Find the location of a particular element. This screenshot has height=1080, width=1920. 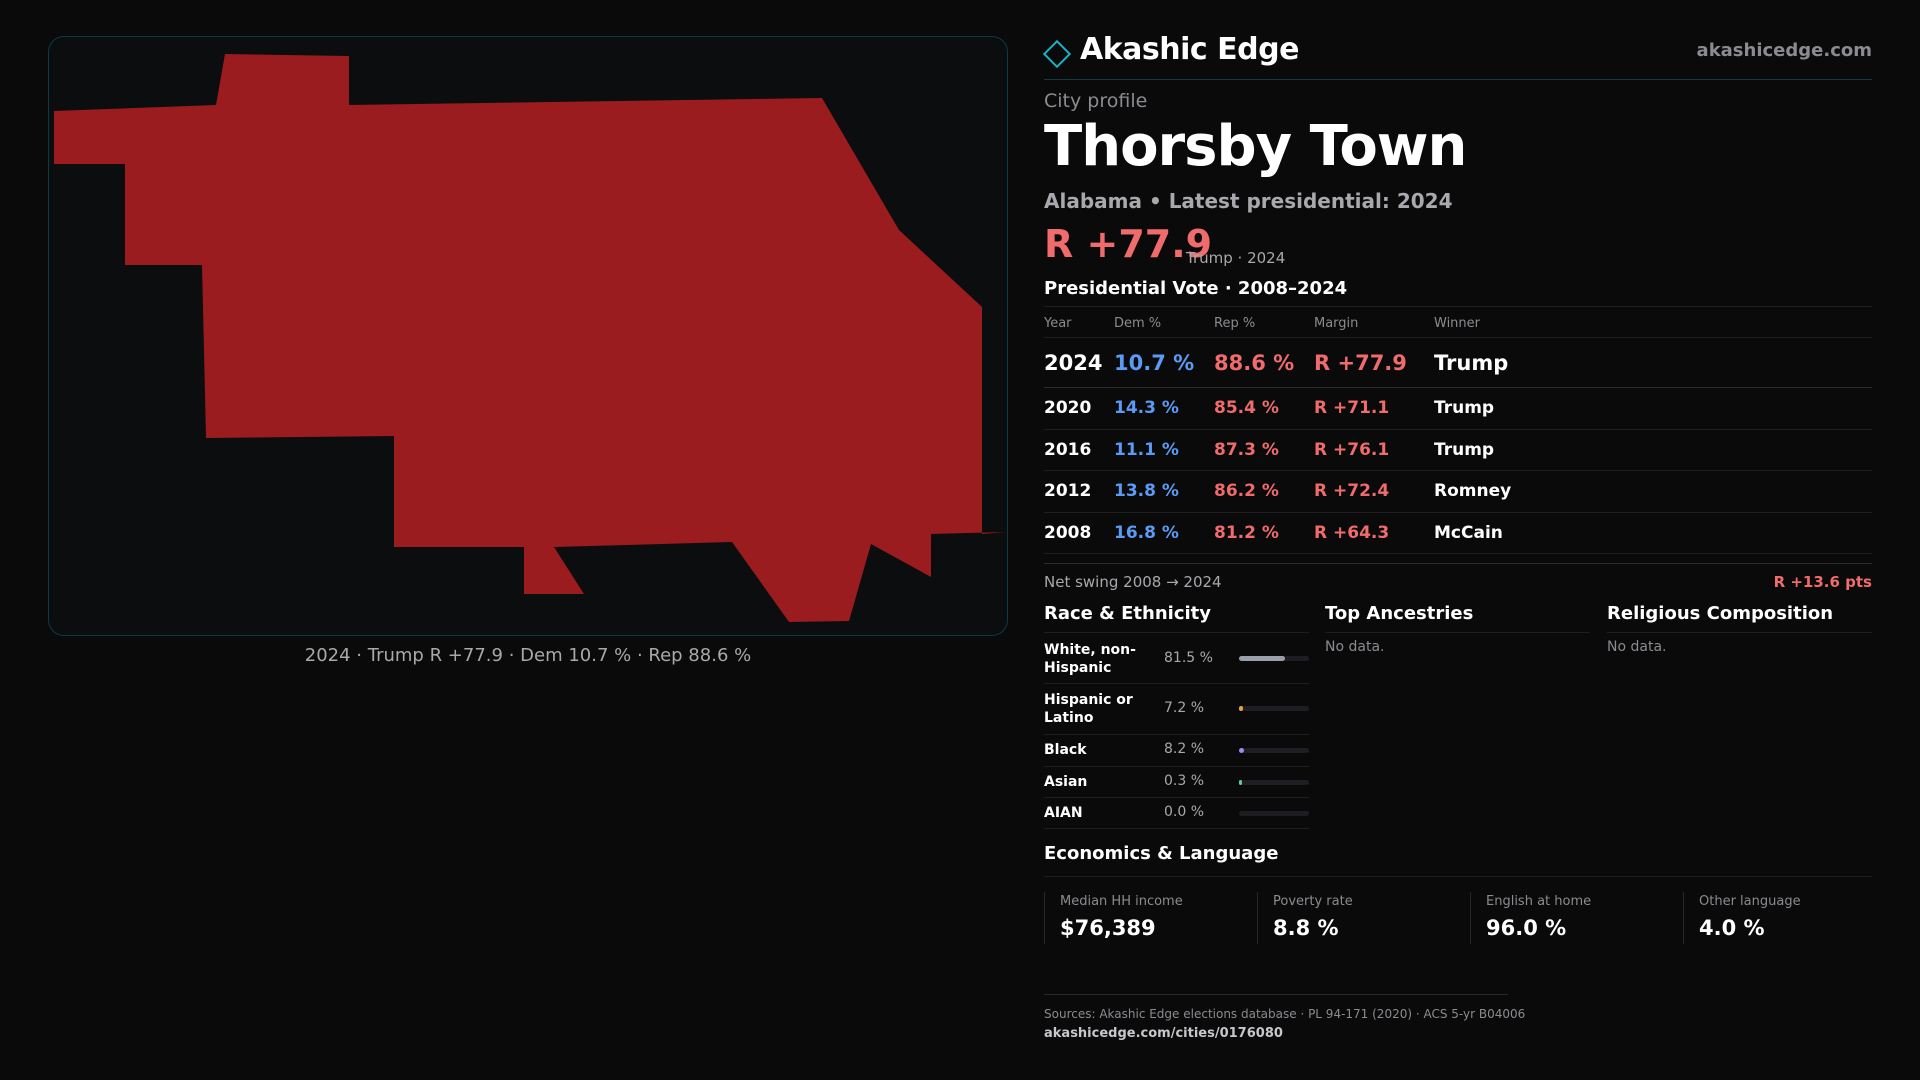

year-cell: 2016 is located at coordinates (1068, 449).